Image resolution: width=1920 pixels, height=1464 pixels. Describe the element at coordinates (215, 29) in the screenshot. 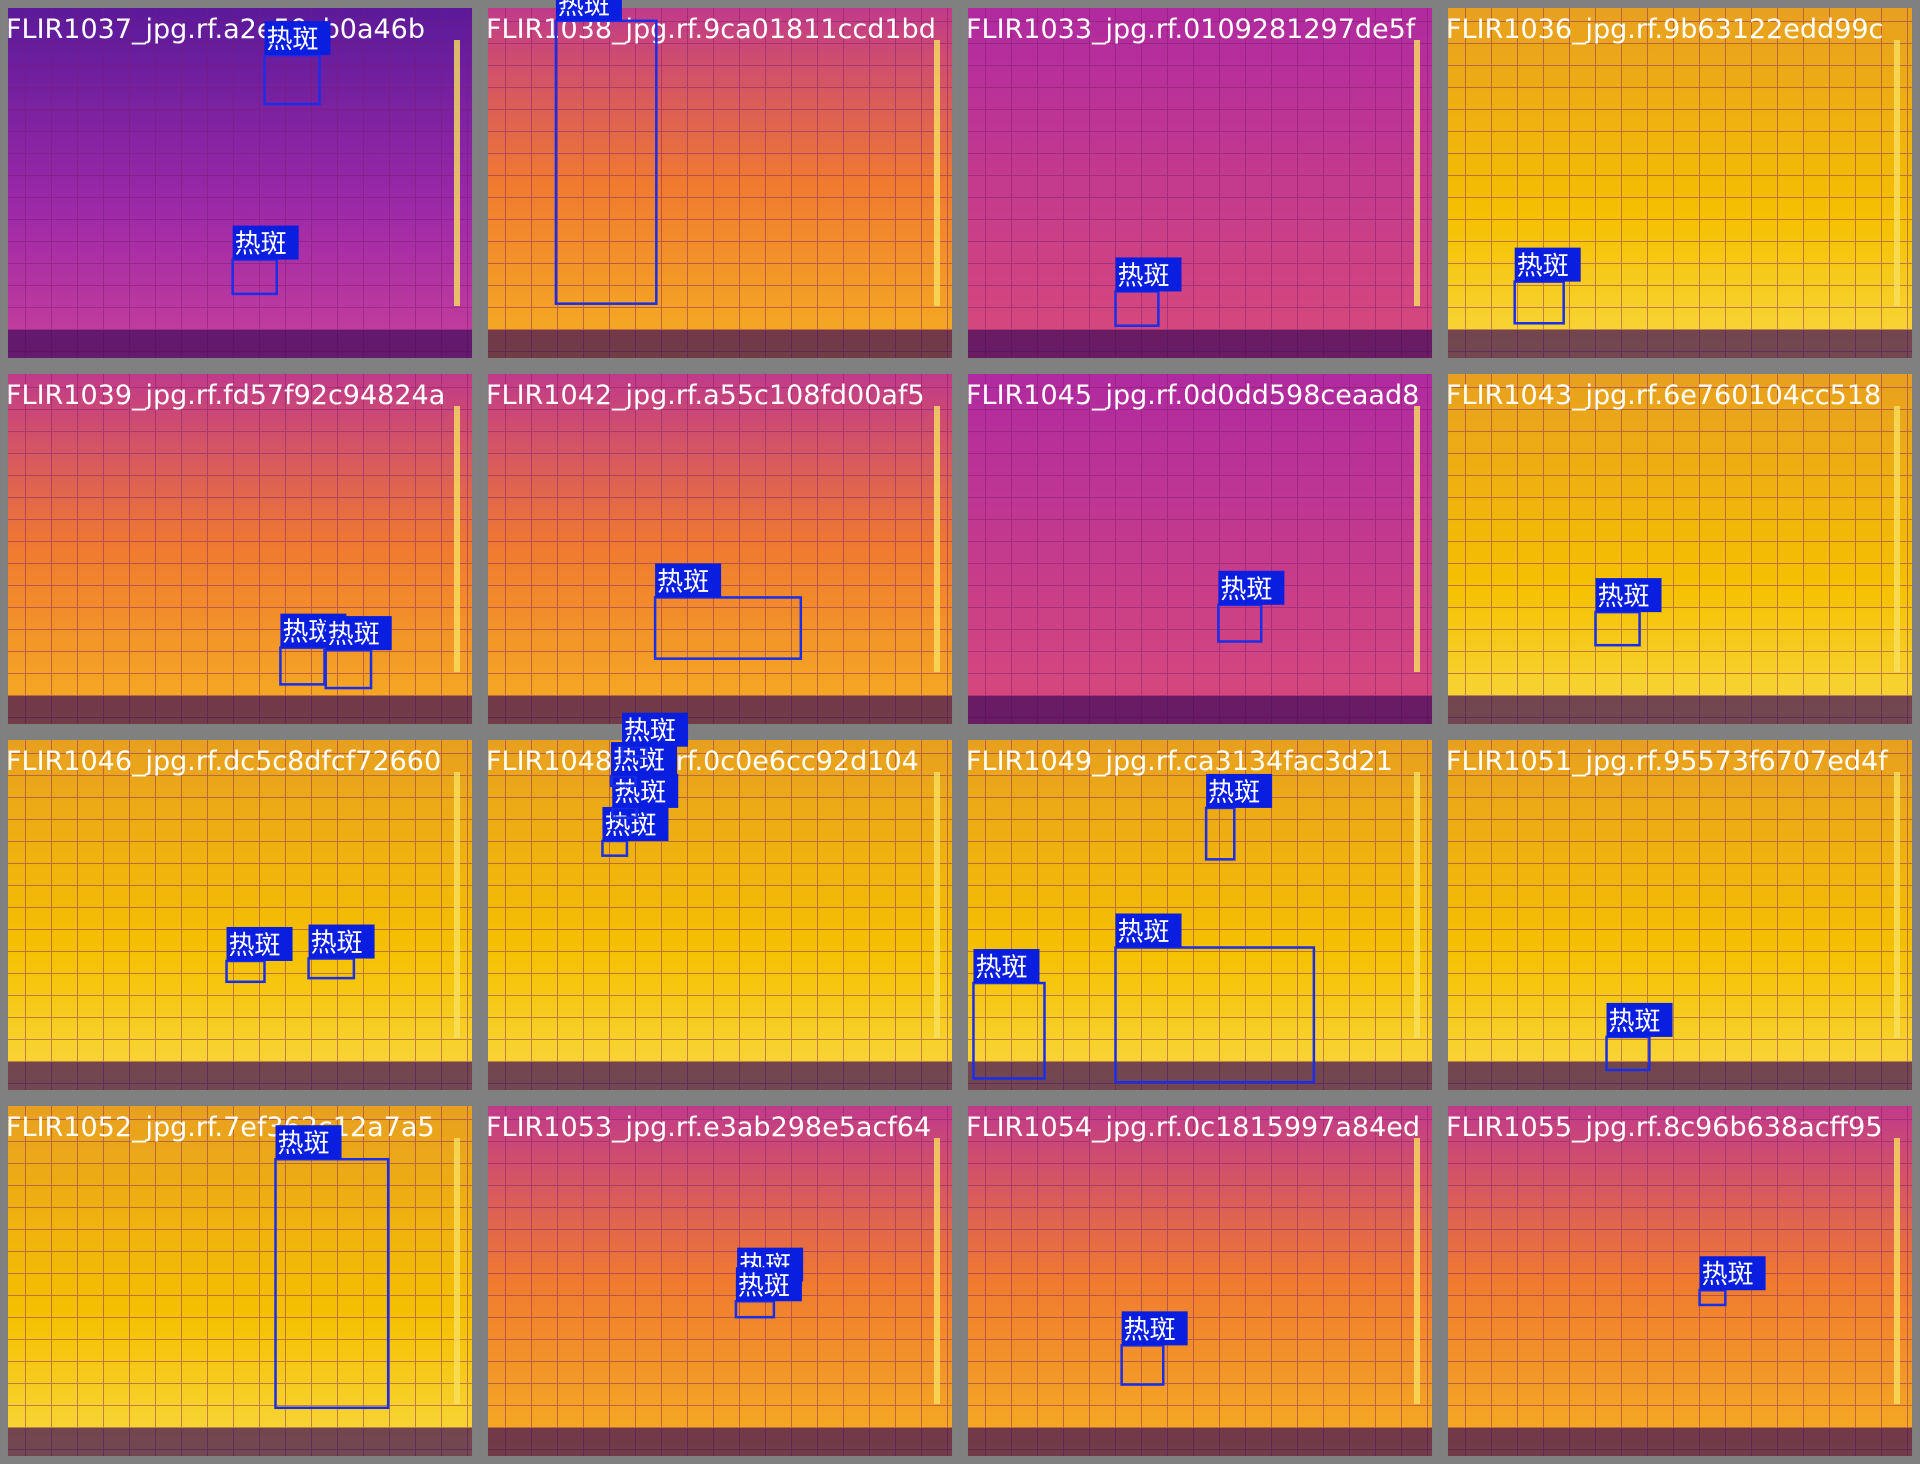

I see `file-name: FLIR1037_jpg.rf.a2e59cb0a46b` at that location.